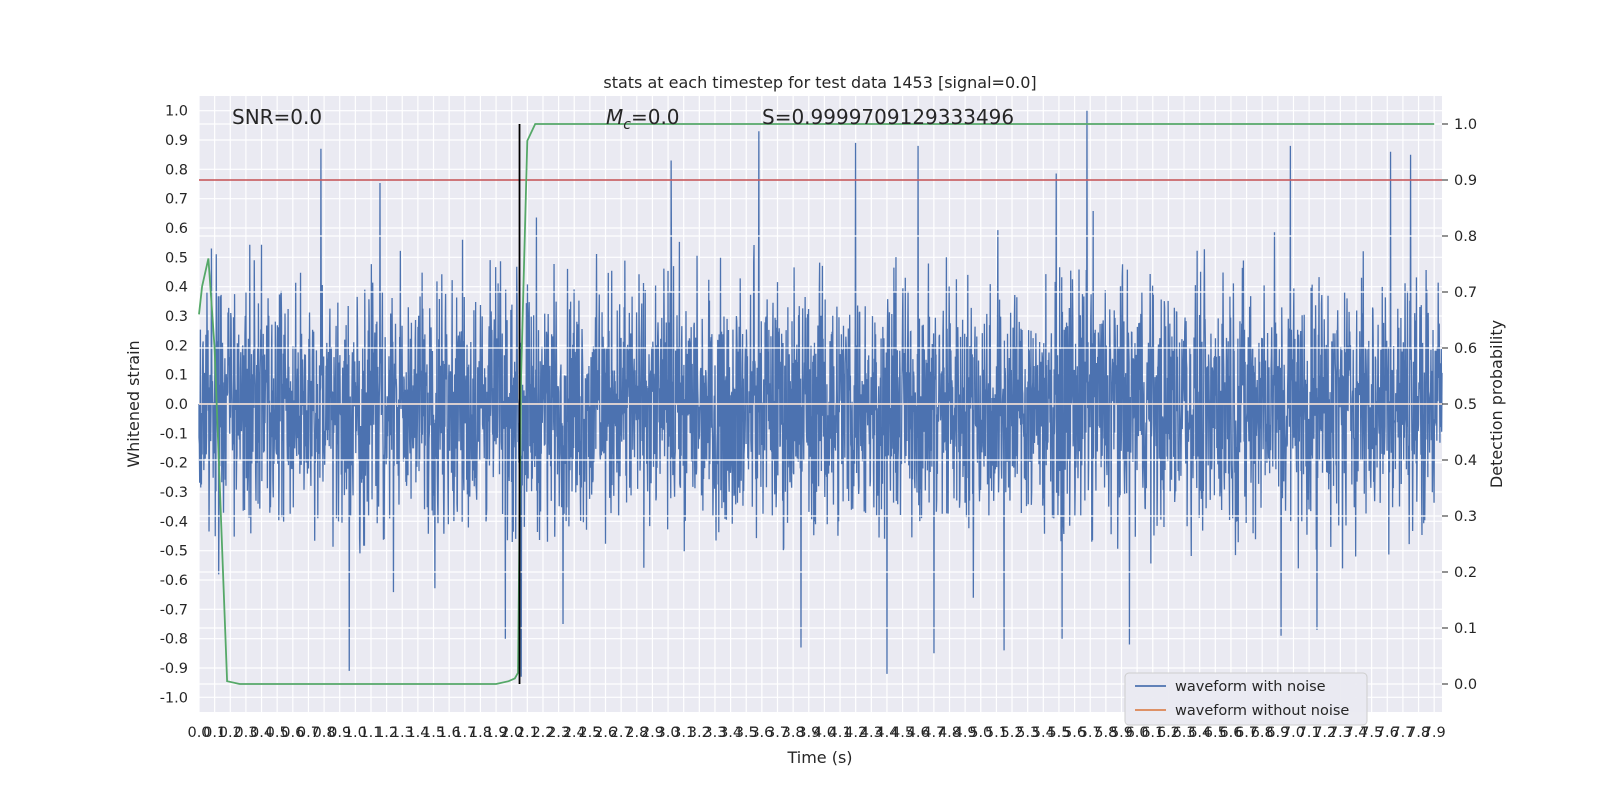 This screenshot has width=1600, height=800. I want to click on legend-box, so click(1246, 699).